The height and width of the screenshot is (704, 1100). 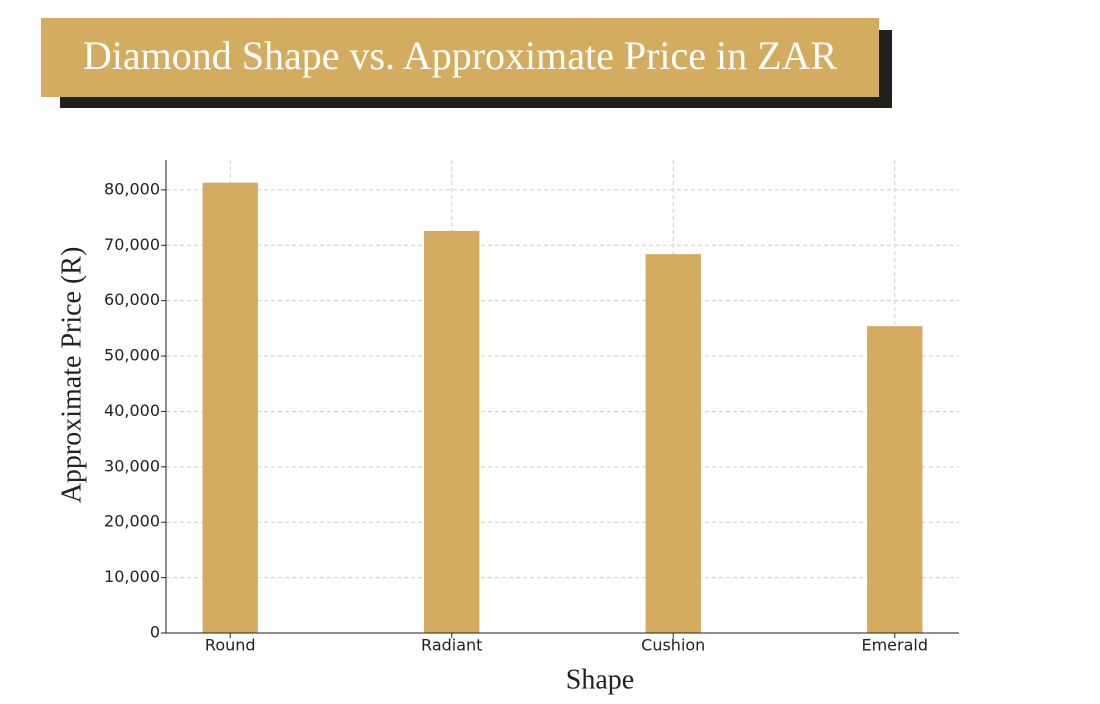 I want to click on y-tick-label: 0, so click(x=155, y=632).